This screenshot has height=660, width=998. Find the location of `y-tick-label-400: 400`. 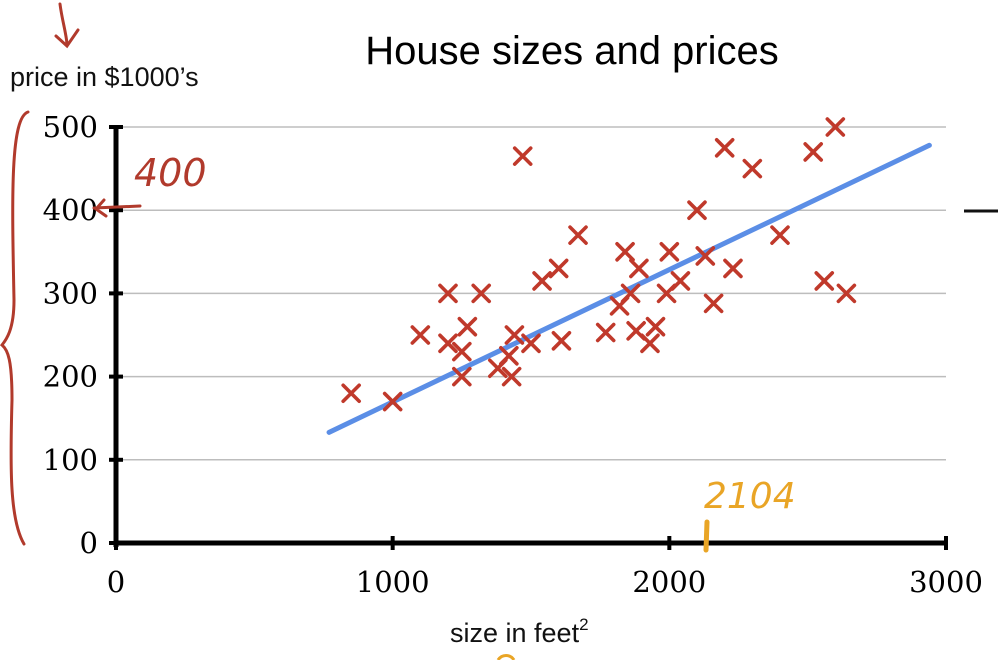

y-tick-label-400: 400 is located at coordinates (70, 210).